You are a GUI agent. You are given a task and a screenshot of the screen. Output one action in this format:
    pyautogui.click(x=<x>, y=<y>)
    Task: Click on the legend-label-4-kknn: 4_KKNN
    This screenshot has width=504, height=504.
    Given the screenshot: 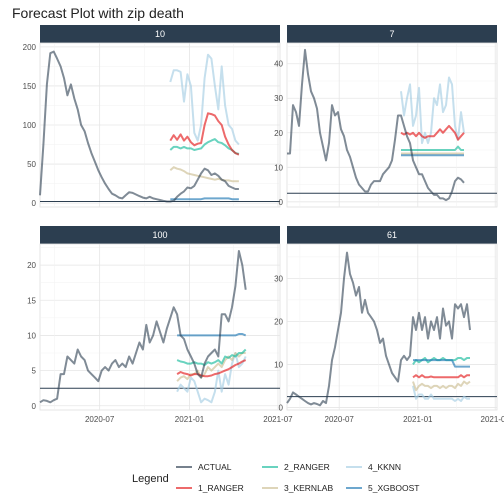 What is the action you would take?
    pyautogui.click(x=384, y=467)
    